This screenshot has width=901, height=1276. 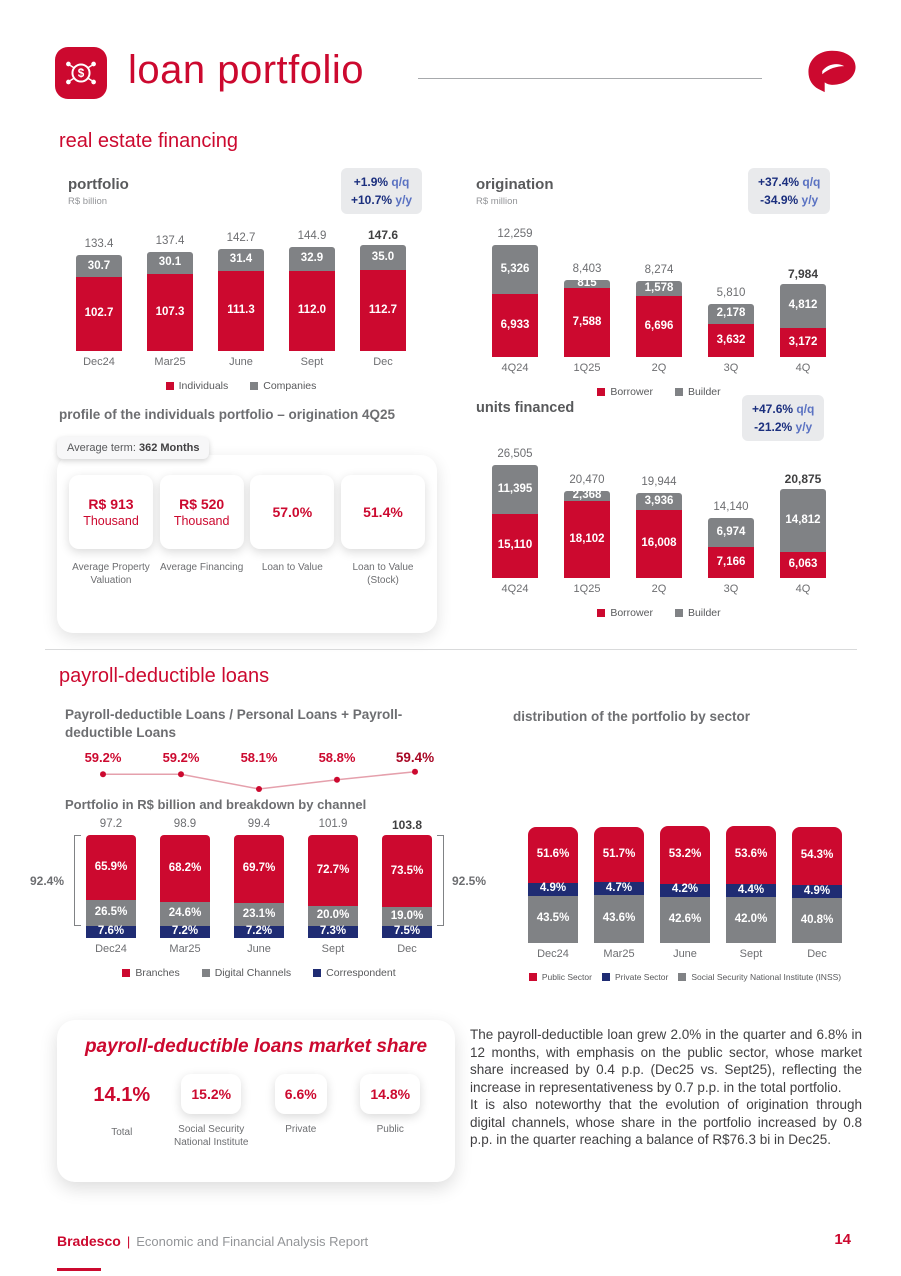 What do you see at coordinates (122, 1095) in the screenshot?
I see `stat-value: 14.1%` at bounding box center [122, 1095].